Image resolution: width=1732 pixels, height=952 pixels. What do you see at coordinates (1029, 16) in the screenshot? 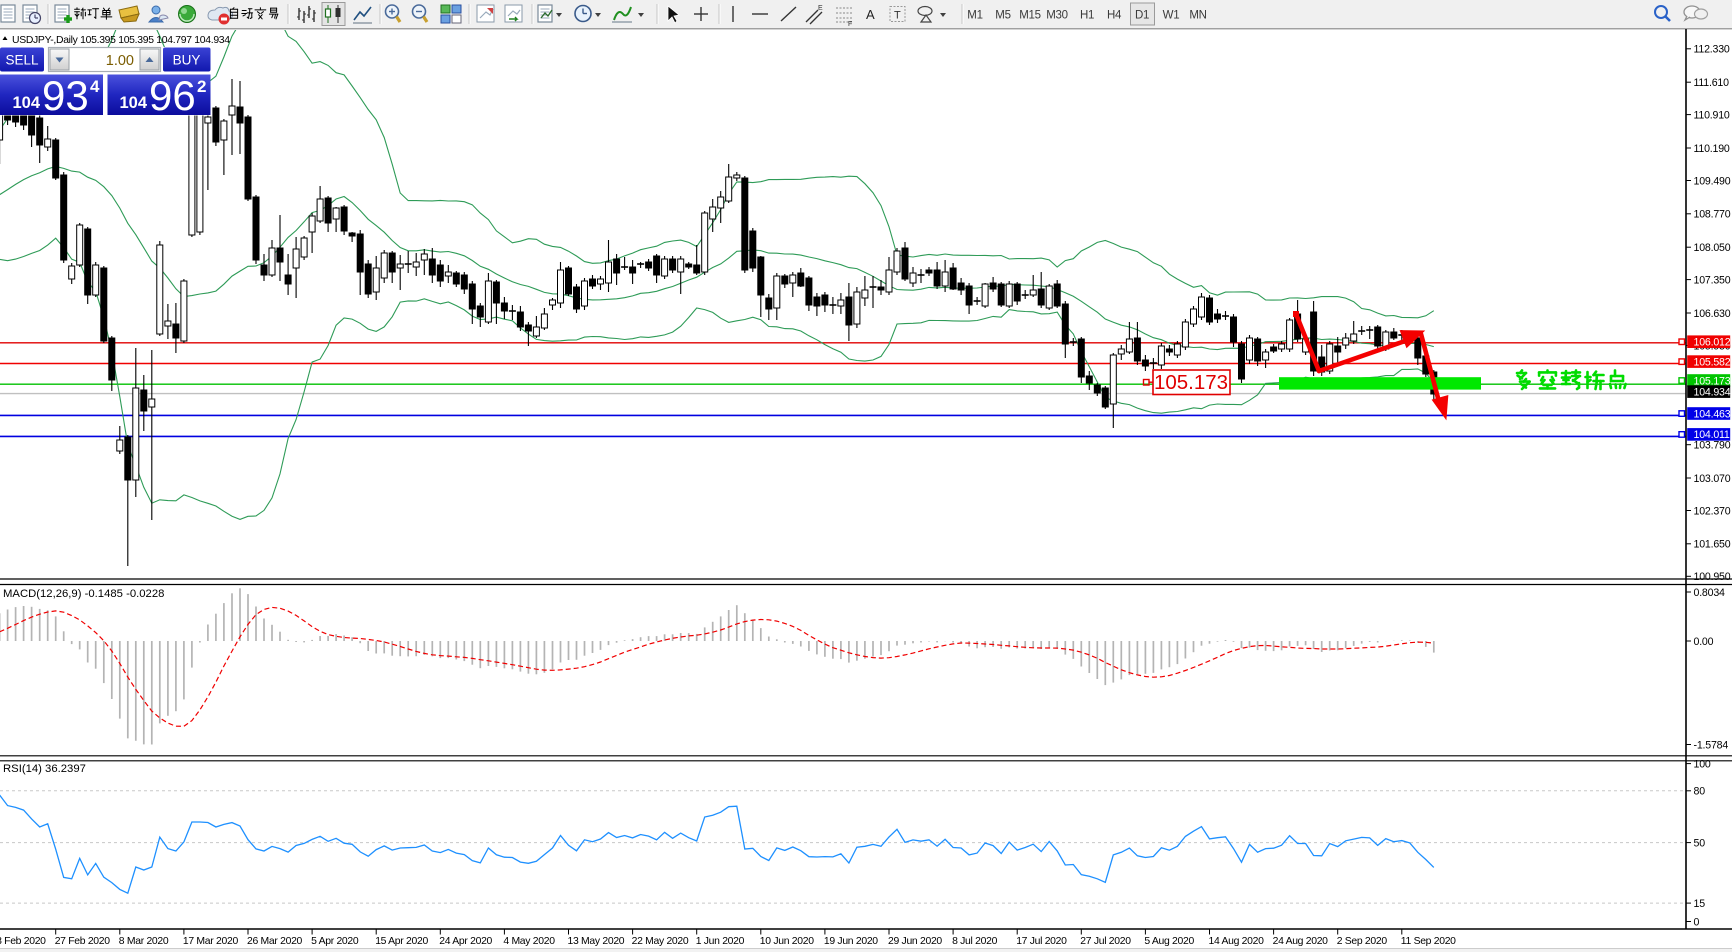
I see `svg-text: M15` at bounding box center [1029, 16].